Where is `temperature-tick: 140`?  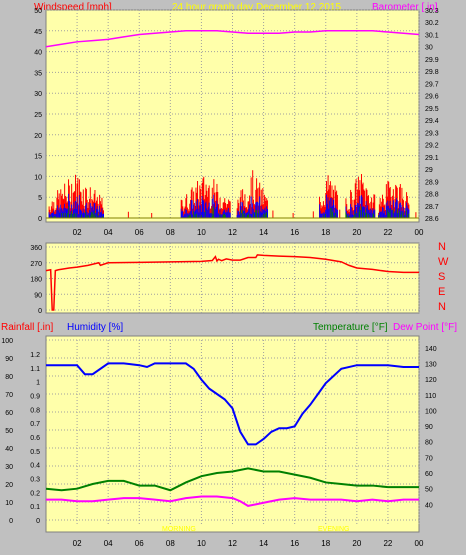 temperature-tick: 140 is located at coordinates (431, 349).